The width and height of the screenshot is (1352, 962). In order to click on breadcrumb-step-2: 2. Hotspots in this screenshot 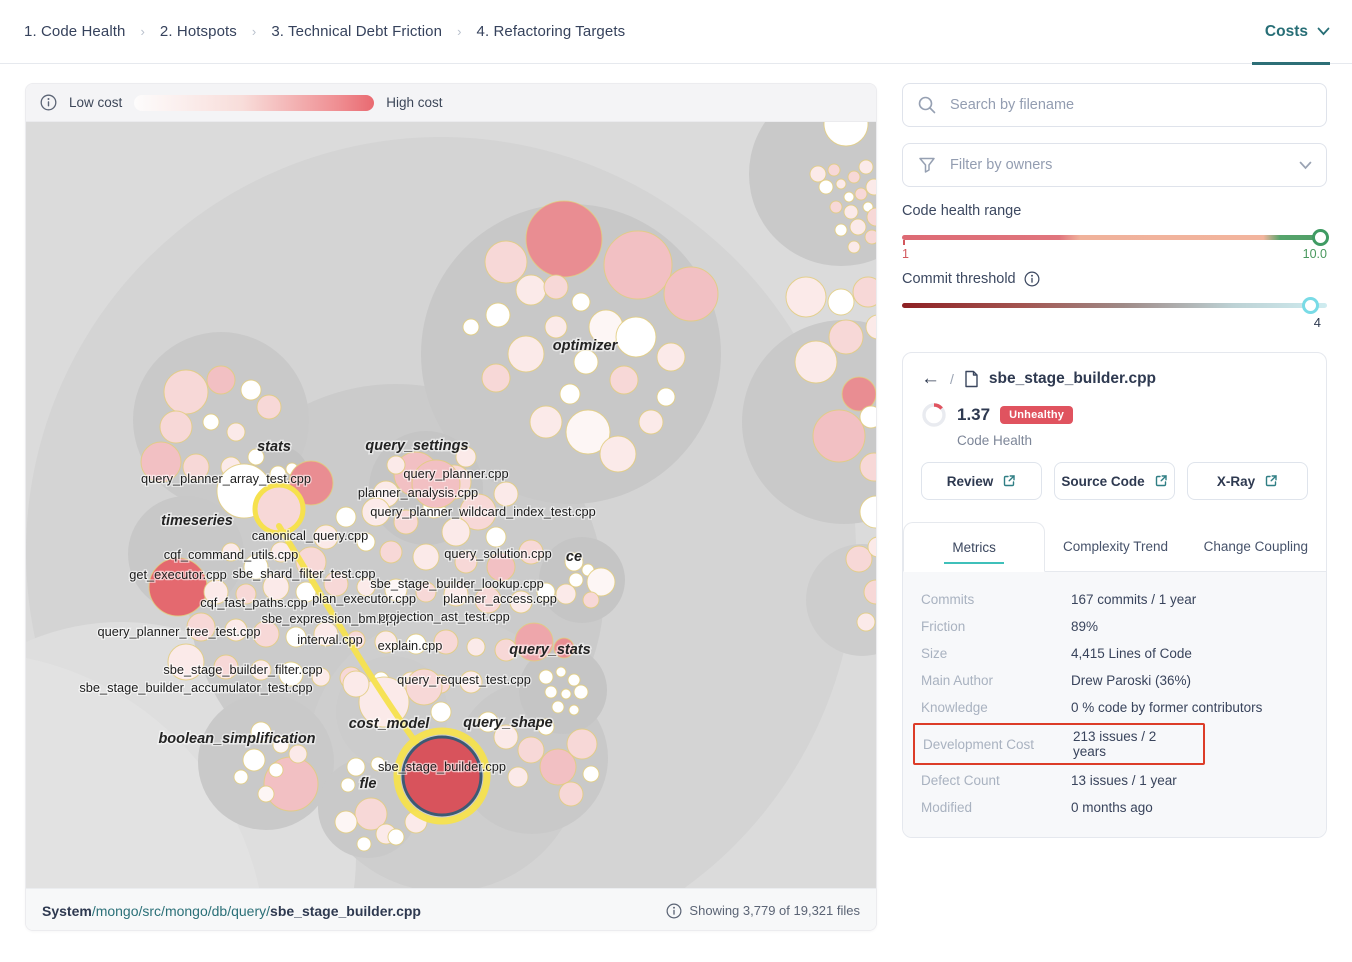, I will do `click(198, 31)`.